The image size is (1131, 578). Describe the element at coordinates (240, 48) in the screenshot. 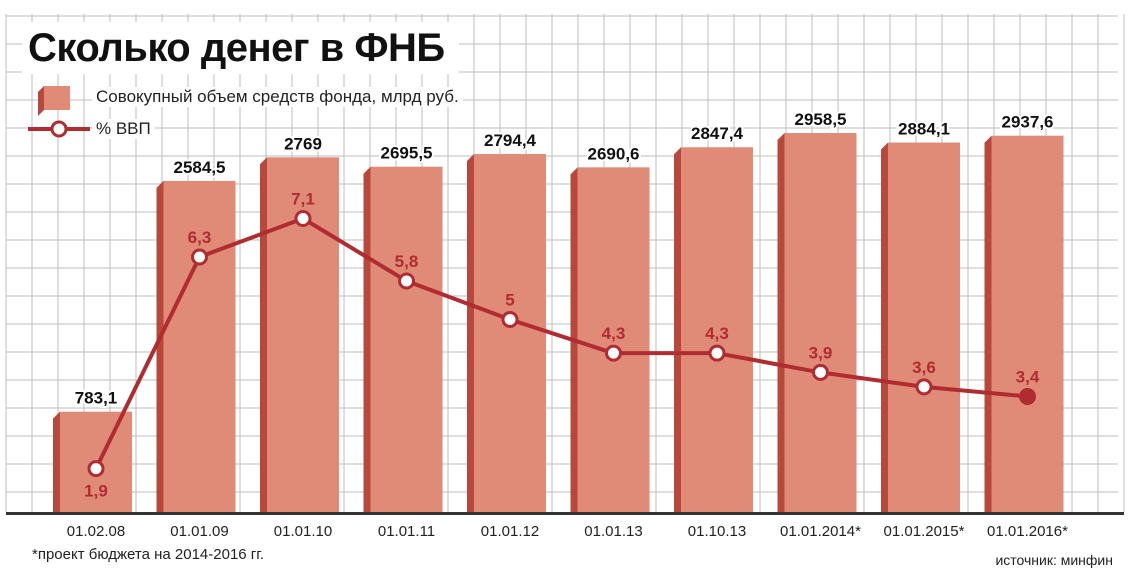

I see `chart-title: Сколько денег в ФНБ` at that location.